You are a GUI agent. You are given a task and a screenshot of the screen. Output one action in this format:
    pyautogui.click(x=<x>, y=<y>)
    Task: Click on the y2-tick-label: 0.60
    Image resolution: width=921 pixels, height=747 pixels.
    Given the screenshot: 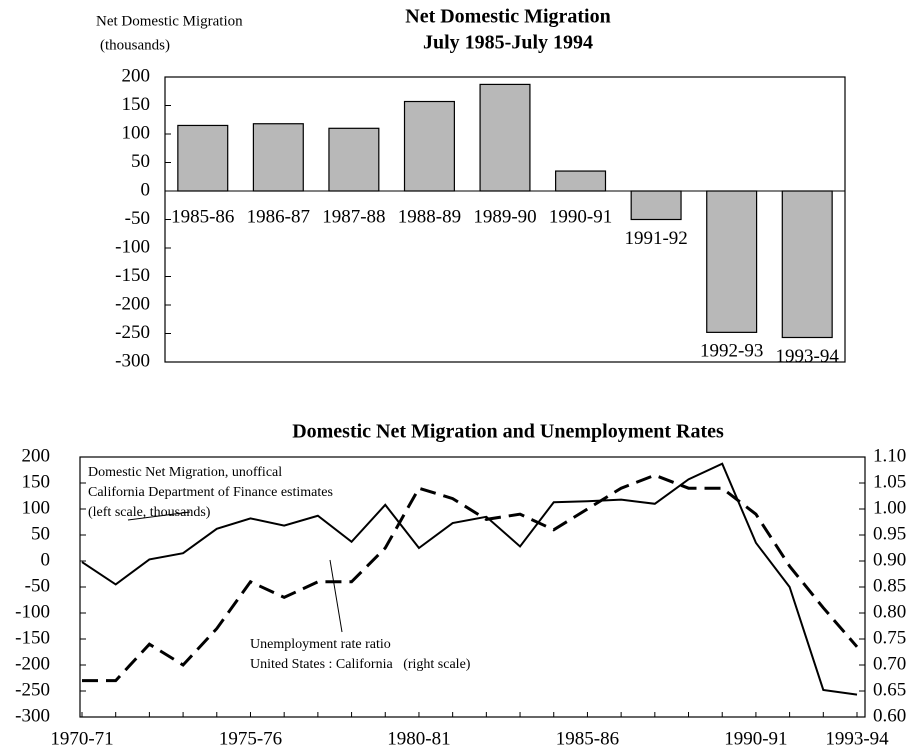 What is the action you would take?
    pyautogui.click(x=889, y=715)
    